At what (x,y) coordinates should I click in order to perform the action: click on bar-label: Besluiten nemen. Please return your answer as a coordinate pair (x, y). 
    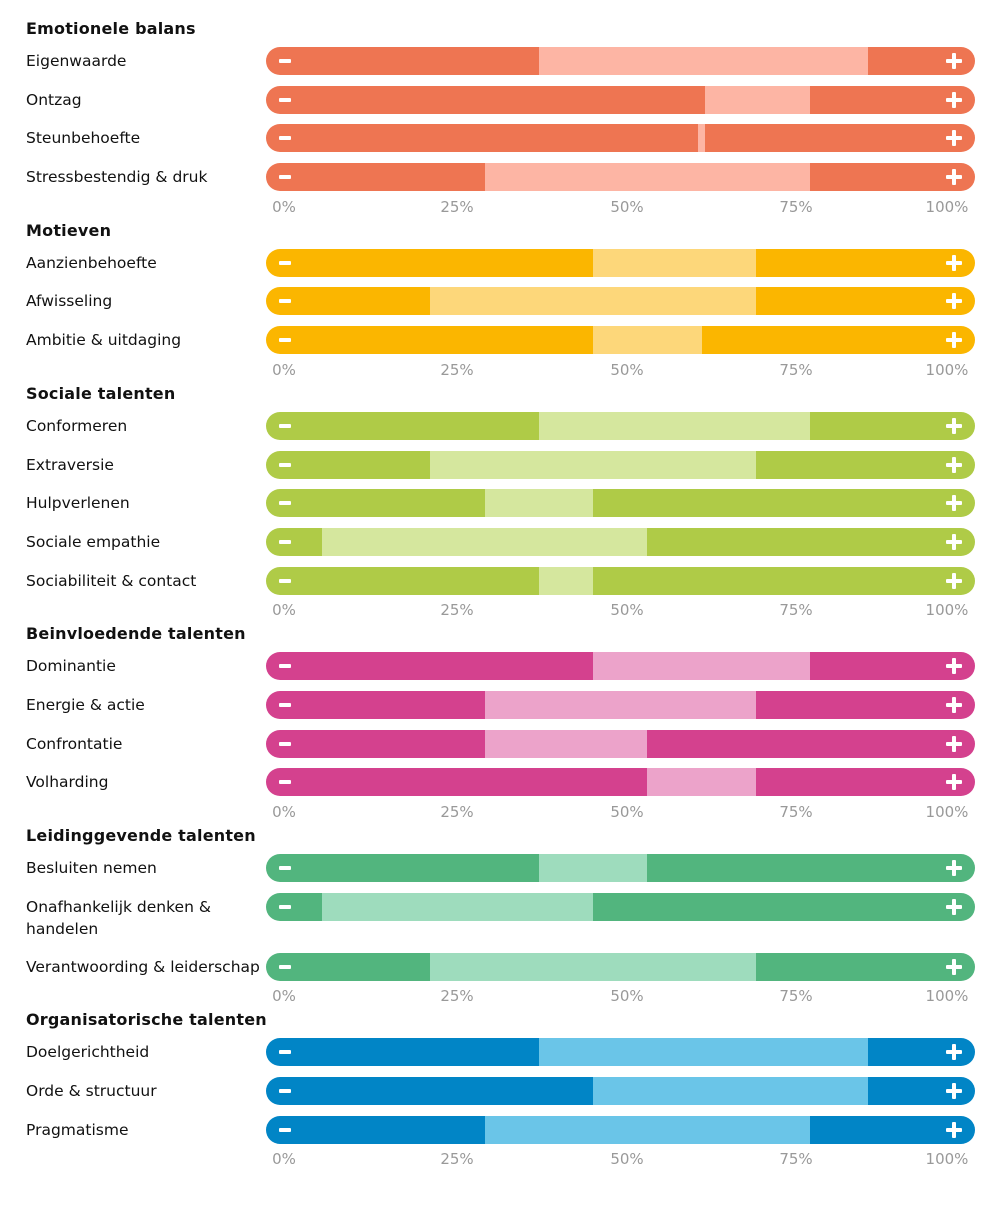
    Looking at the image, I should click on (91, 868).